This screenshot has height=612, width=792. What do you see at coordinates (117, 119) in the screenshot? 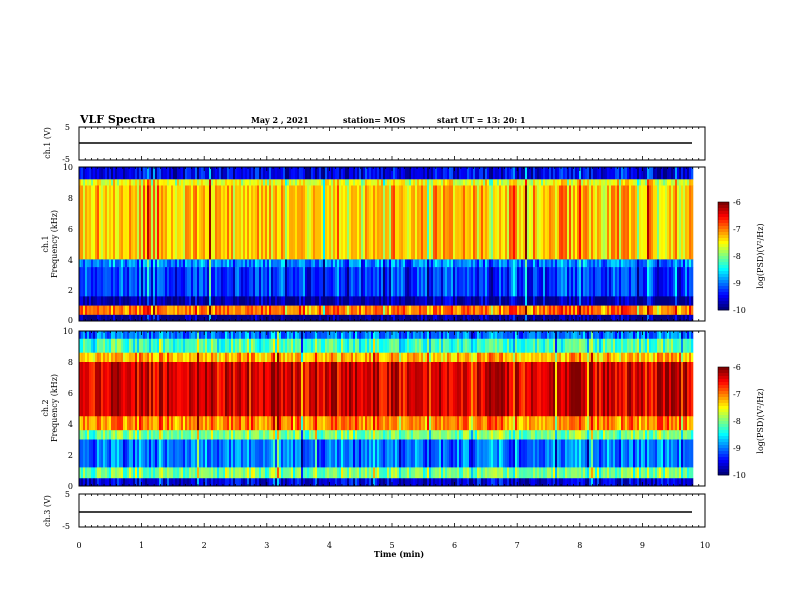
I see `figure-title: VLF Spectra` at bounding box center [117, 119].